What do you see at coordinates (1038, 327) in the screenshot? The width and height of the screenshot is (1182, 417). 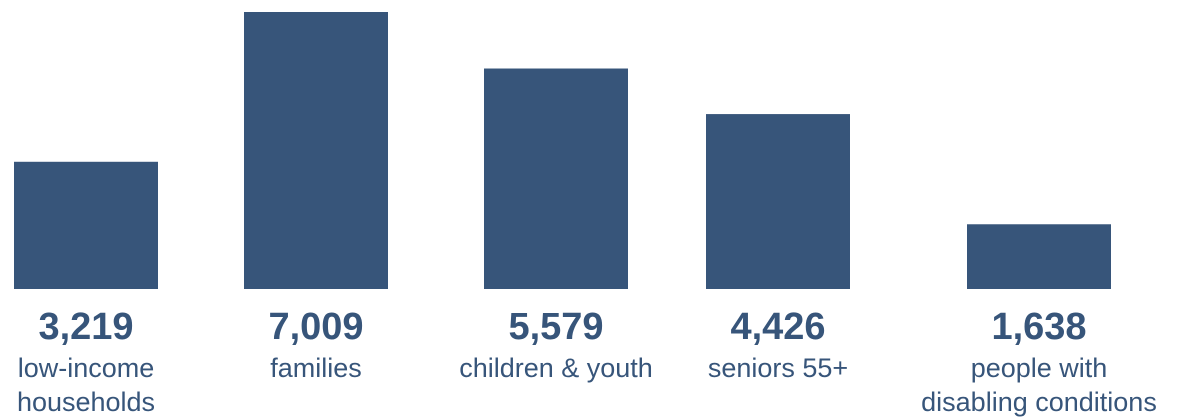 I see `value-label-people-with-disabling-conditions: 1,638` at bounding box center [1038, 327].